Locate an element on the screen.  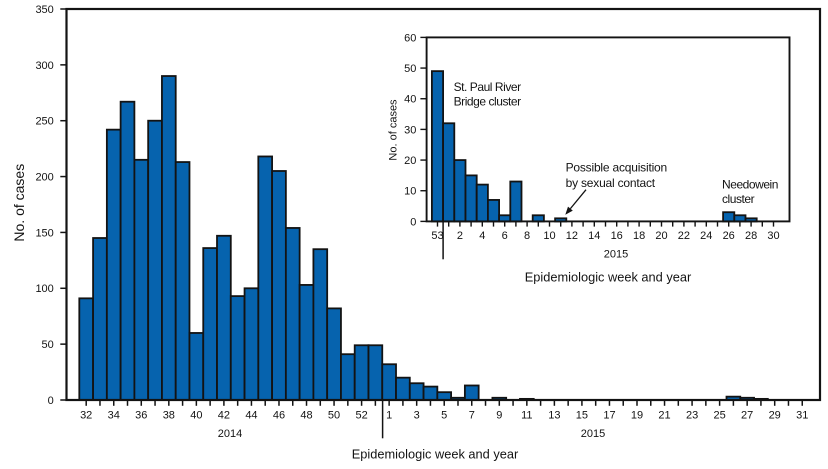
svg-text: 38 is located at coordinates (169, 415).